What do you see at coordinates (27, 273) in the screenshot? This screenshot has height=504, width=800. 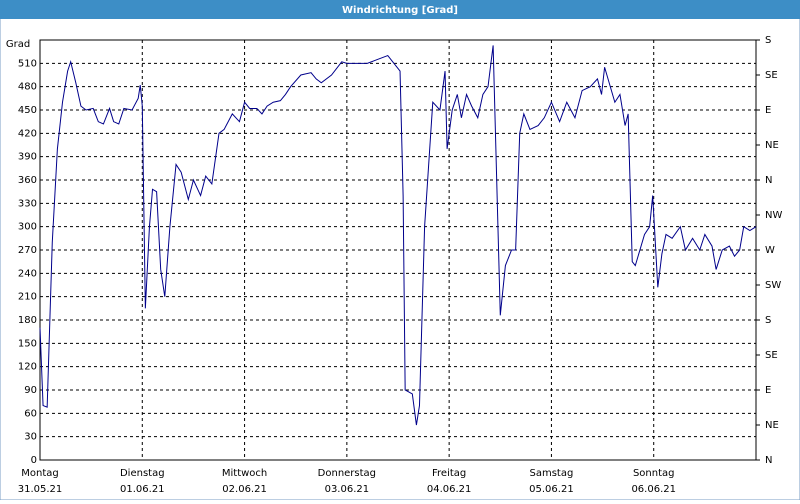 I see `y-tick-label: 240` at bounding box center [27, 273].